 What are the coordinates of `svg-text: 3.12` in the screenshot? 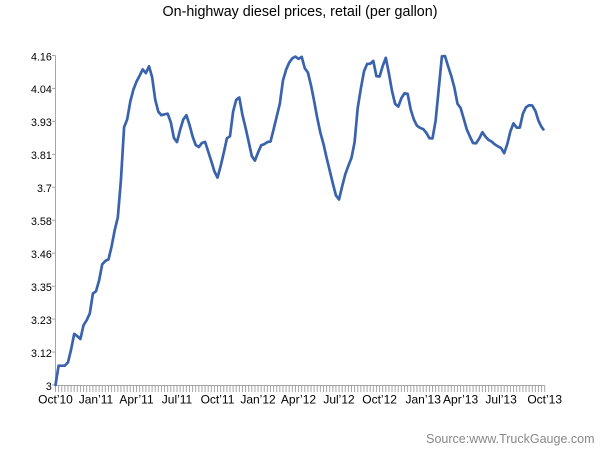 It's located at (41, 354).